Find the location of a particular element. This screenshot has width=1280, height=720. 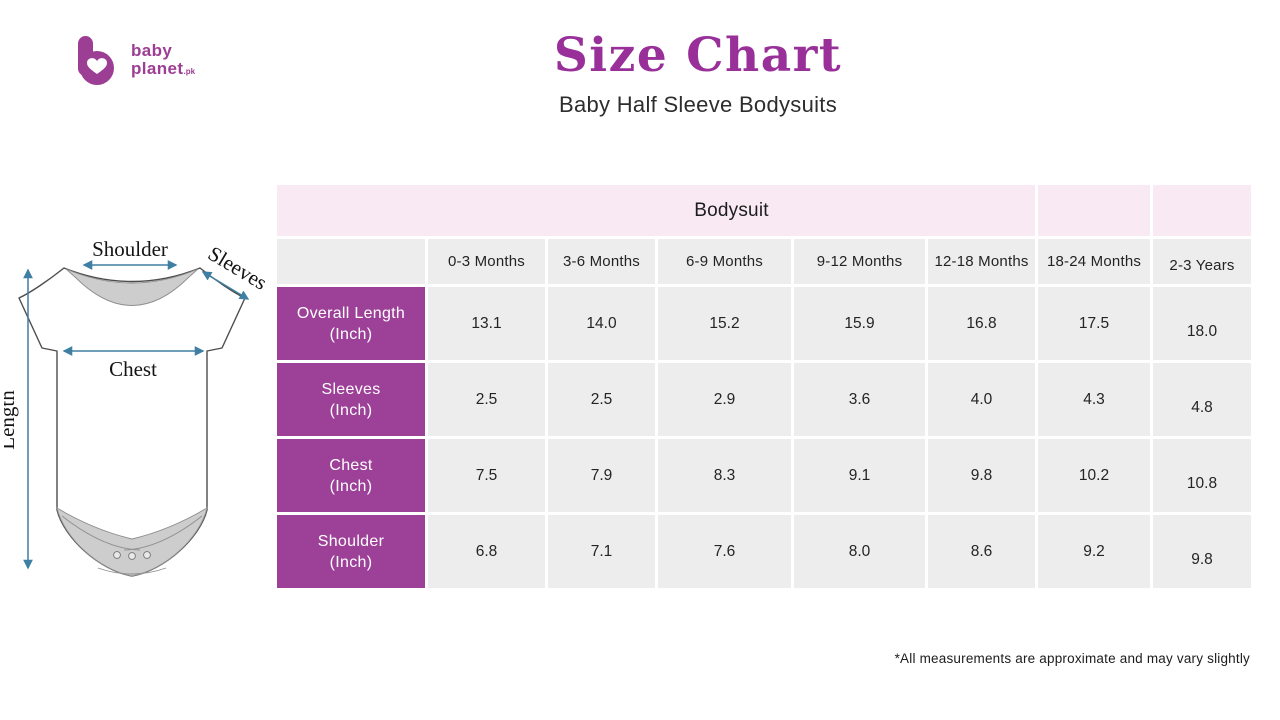

cell-value: 18.0 is located at coordinates (1202, 323).